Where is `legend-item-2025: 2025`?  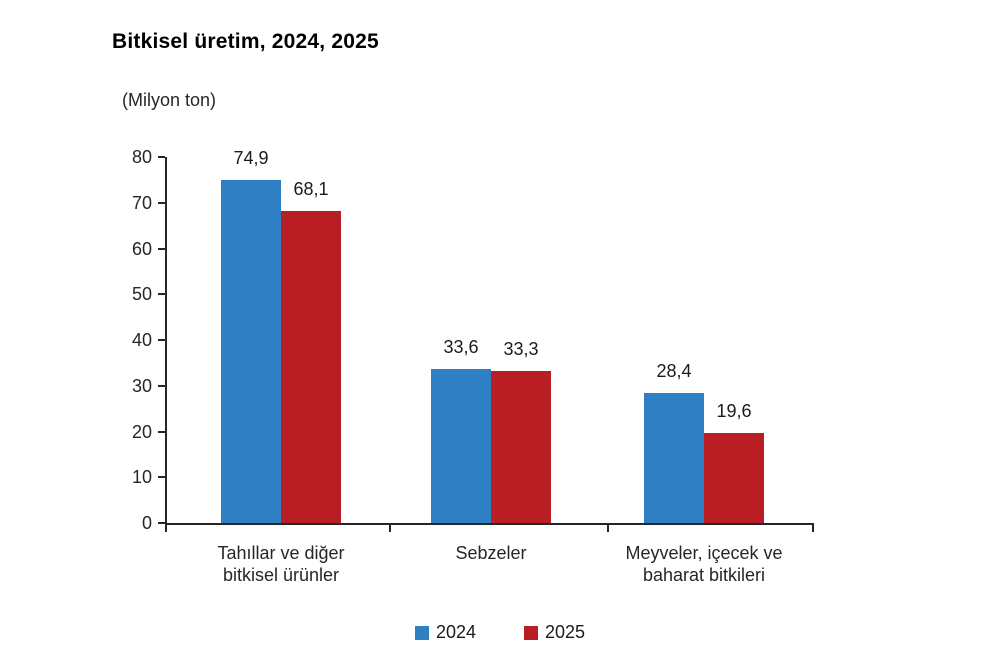 legend-item-2025: 2025 is located at coordinates (554, 632).